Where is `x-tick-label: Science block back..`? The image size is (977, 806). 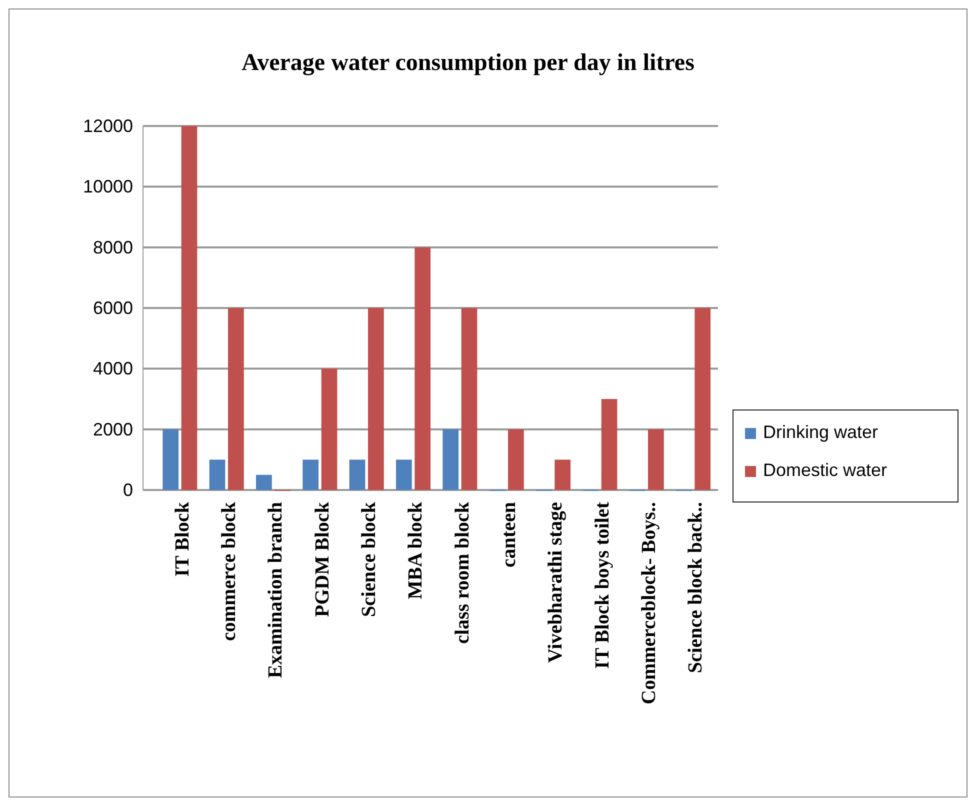
x-tick-label: Science block back.. is located at coordinates (695, 588).